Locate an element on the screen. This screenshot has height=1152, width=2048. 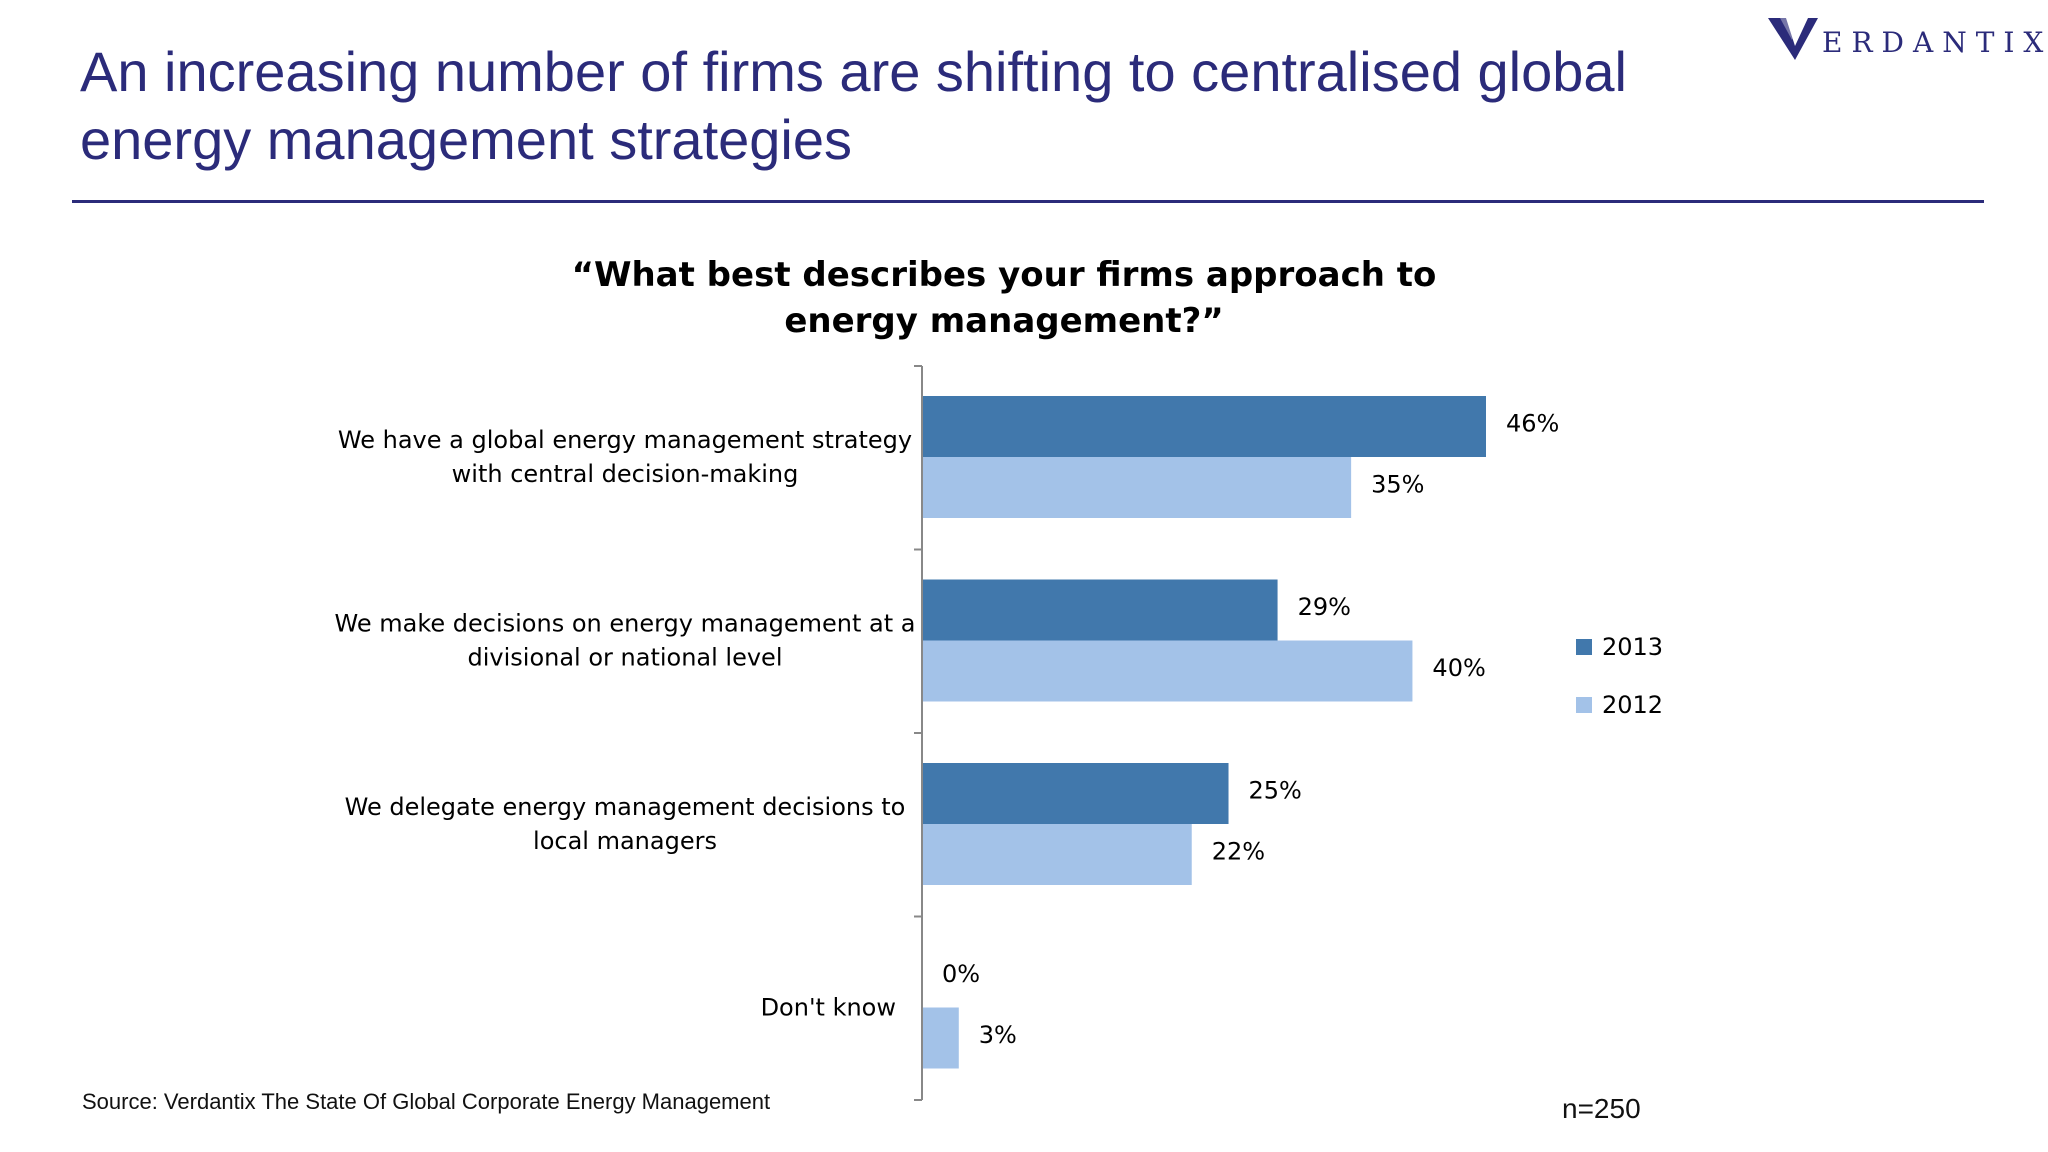
logo-wordmark: ERDANTIX is located at coordinates (1935, 42).